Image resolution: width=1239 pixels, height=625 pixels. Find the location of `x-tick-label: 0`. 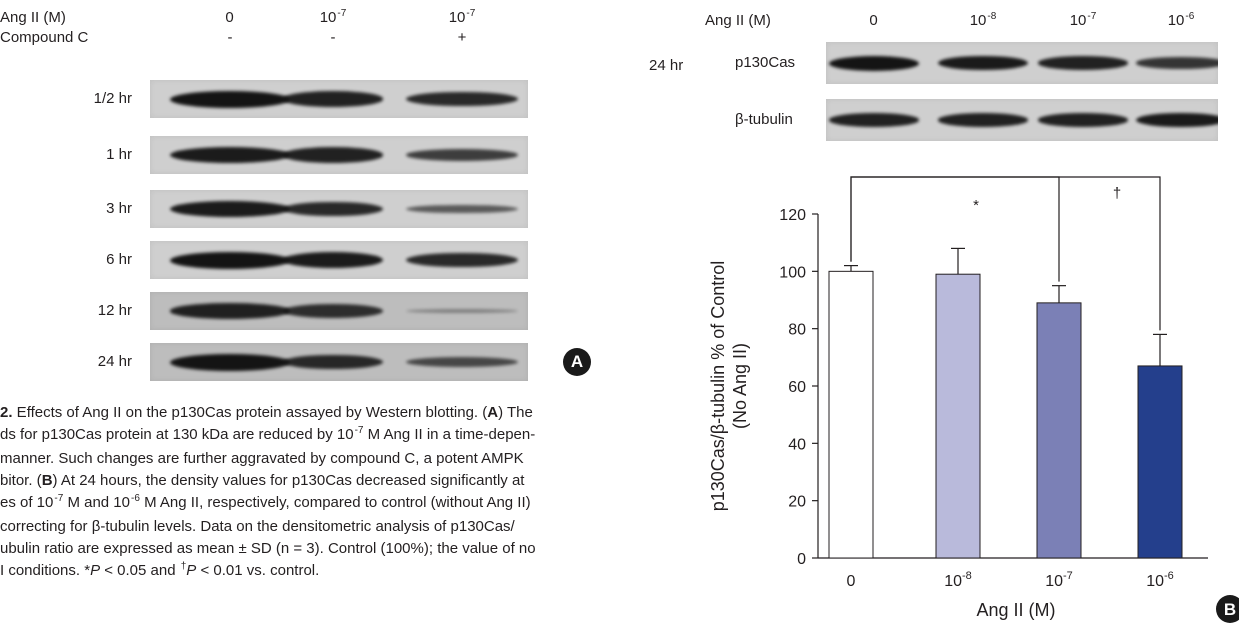

x-tick-label: 0 is located at coordinates (851, 581).